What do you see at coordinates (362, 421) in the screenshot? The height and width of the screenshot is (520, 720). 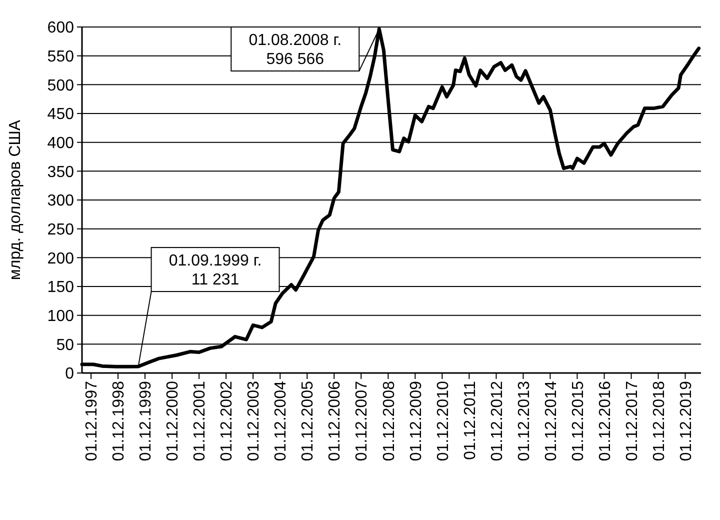 I see `x-tick-label: 01.12.2007` at bounding box center [362, 421].